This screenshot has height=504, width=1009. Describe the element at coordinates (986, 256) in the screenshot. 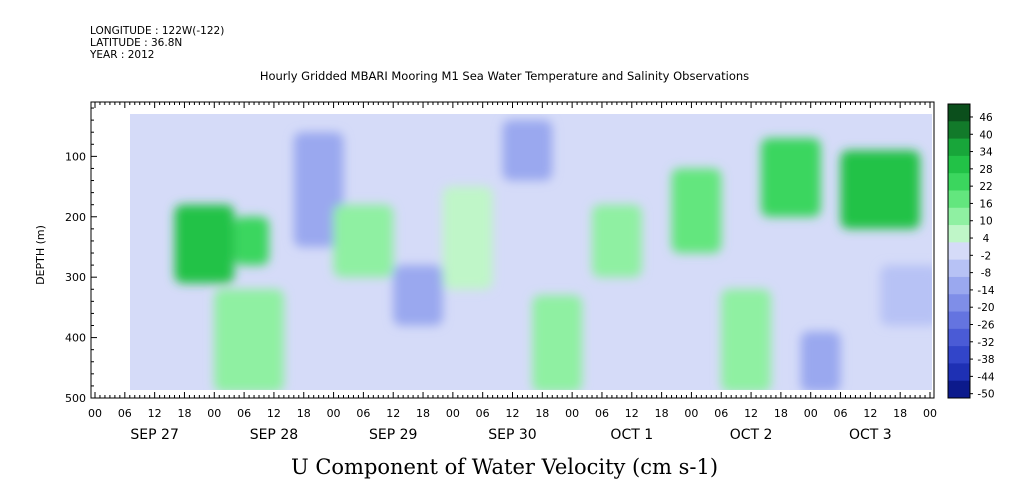

I see `colorbar-label: -2` at that location.